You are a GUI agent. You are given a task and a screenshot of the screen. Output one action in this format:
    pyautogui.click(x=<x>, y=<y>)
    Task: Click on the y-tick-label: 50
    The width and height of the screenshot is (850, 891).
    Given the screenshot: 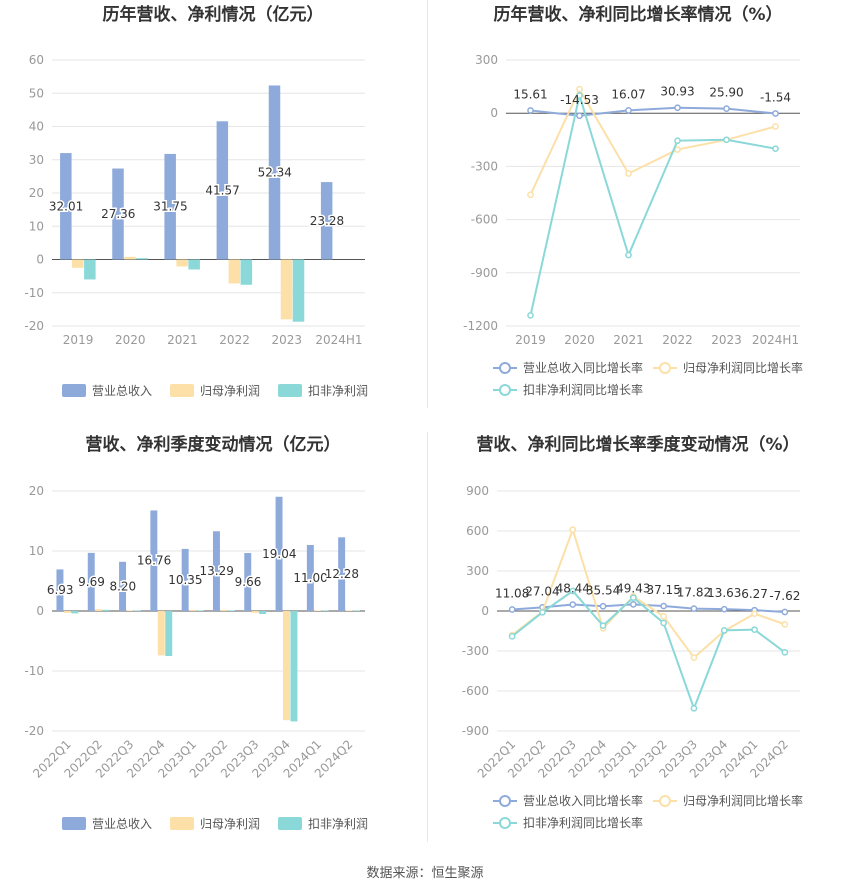 What is the action you would take?
    pyautogui.click(x=36, y=93)
    